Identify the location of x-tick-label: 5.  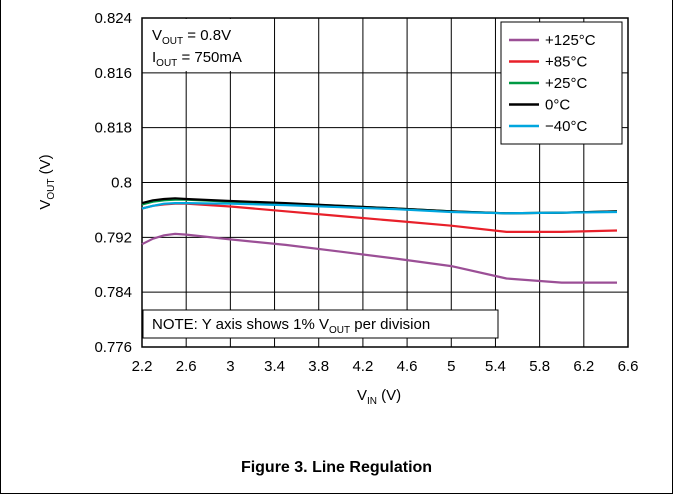
(451, 366).